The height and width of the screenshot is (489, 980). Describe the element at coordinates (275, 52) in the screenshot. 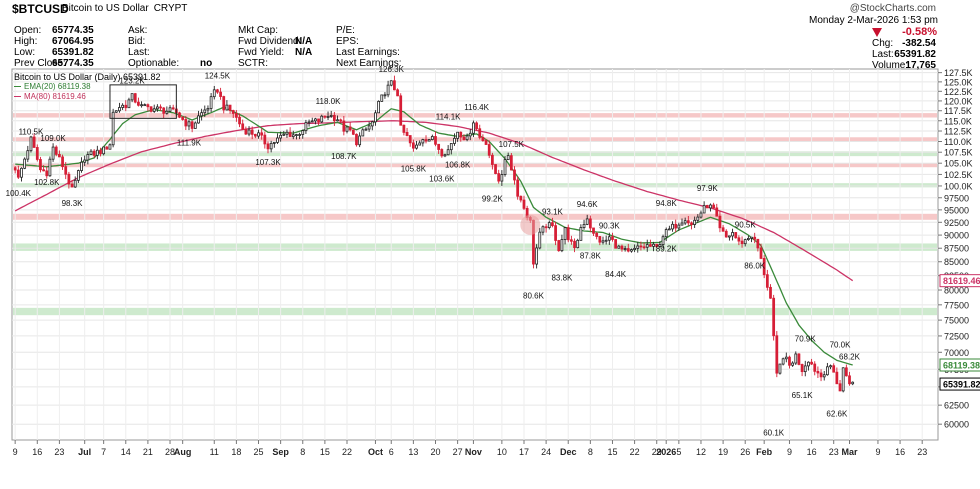

I see `quote-field-2-2: Fwd Yield: N/A` at that location.